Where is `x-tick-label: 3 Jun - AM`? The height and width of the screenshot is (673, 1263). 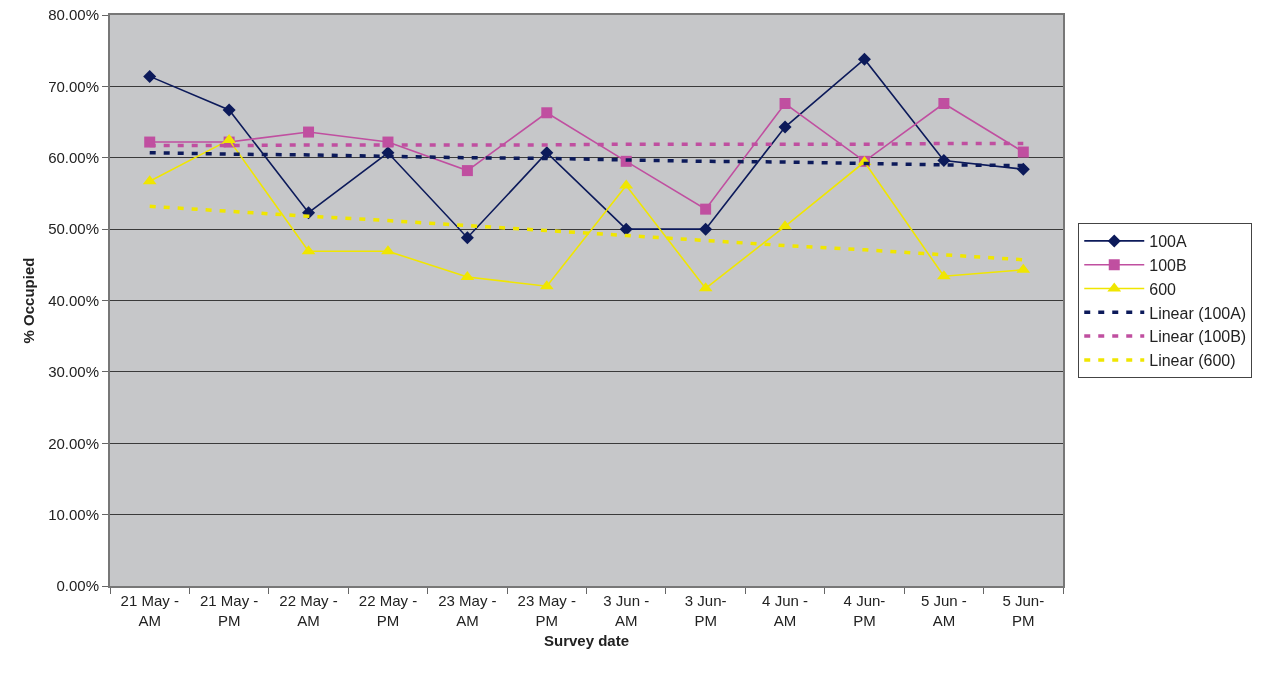
x-tick-label: 3 Jun - AM is located at coordinates (626, 610).